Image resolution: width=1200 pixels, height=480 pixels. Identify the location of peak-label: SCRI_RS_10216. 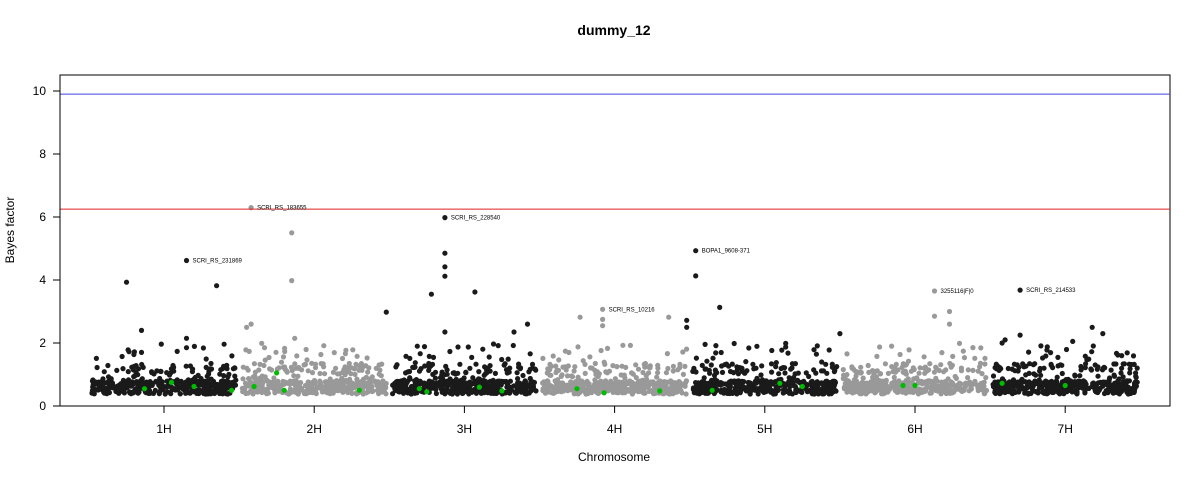
(632, 310).